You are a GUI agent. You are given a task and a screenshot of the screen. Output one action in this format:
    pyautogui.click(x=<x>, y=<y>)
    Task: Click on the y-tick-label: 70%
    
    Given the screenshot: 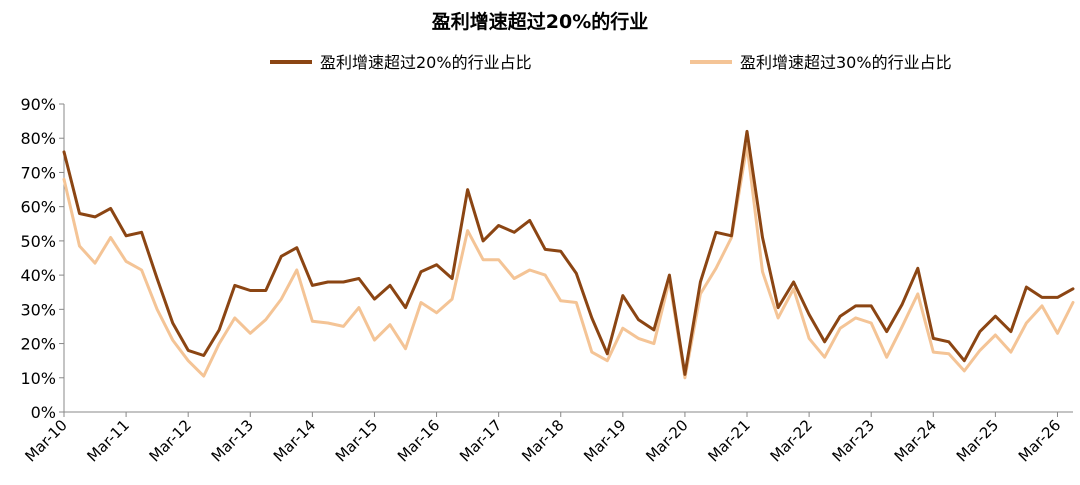 What is the action you would take?
    pyautogui.click(x=38, y=172)
    